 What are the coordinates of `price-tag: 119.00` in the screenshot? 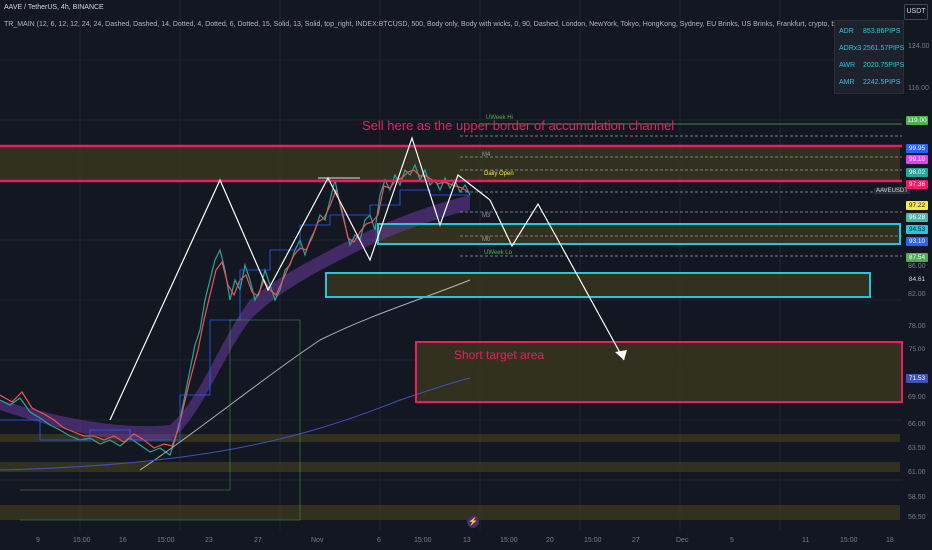 It's located at (917, 120).